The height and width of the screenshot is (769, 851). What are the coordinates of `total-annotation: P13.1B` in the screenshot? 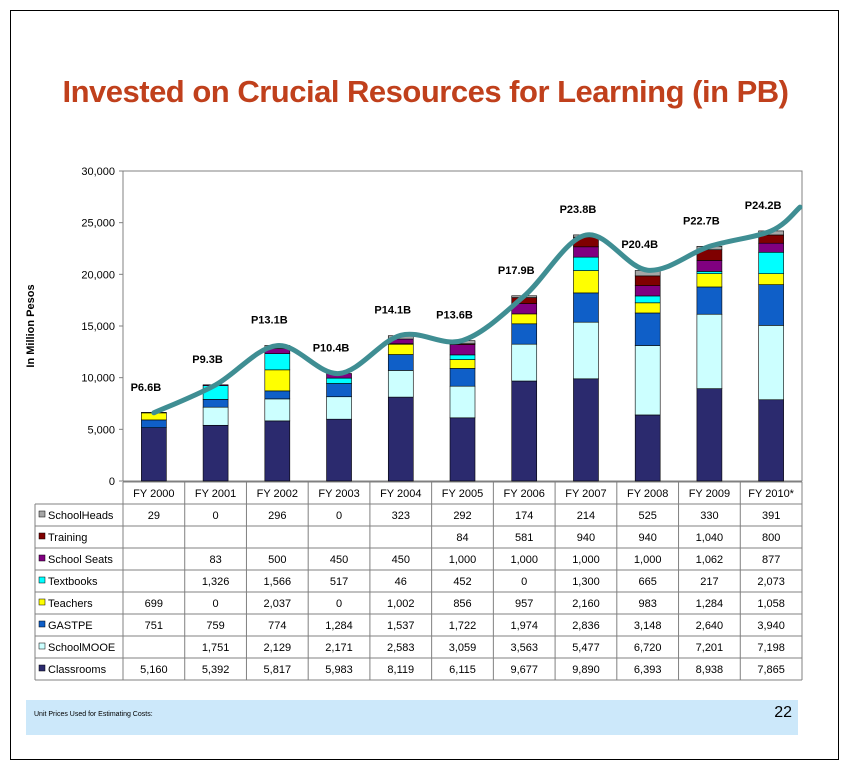 It's located at (269, 321).